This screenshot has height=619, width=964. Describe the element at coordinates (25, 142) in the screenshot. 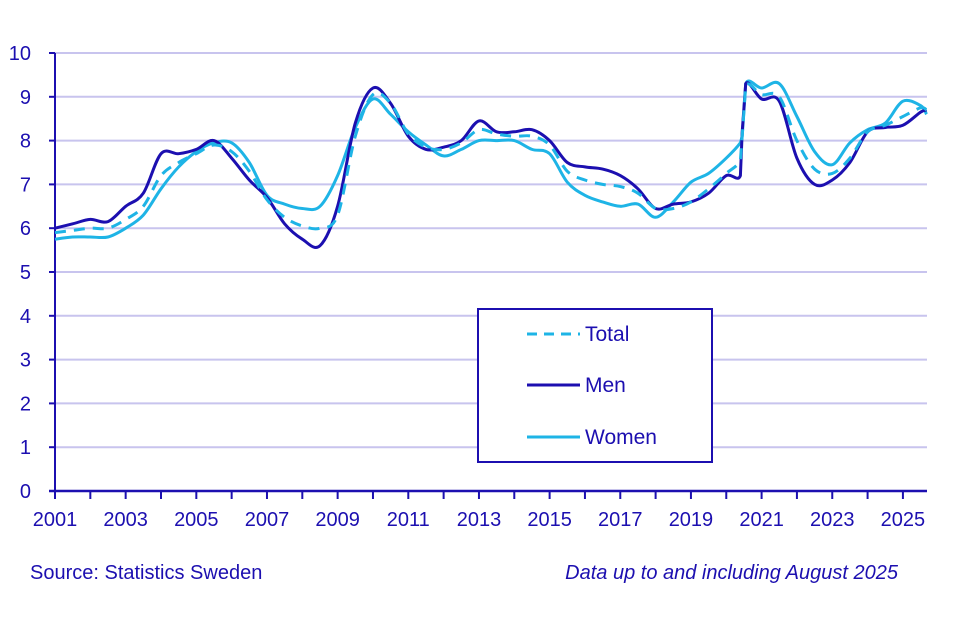

I see `y-tick-label: 8` at that location.